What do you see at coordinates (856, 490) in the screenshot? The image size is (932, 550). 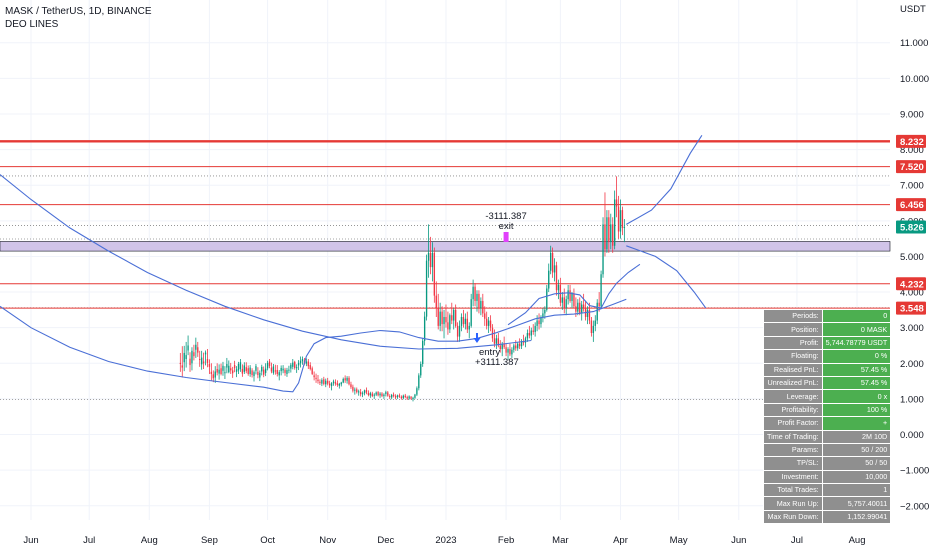 I see `stats-value: 1` at bounding box center [856, 490].